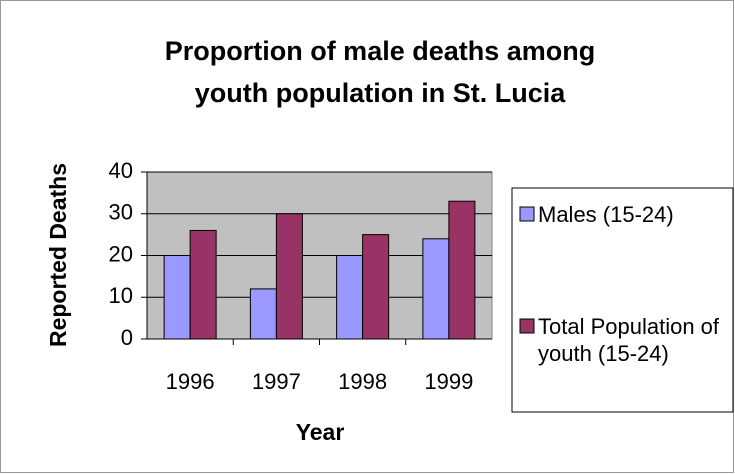 The height and width of the screenshot is (474, 735). What do you see at coordinates (121, 295) in the screenshot?
I see `y-tick-label: 10` at bounding box center [121, 295].